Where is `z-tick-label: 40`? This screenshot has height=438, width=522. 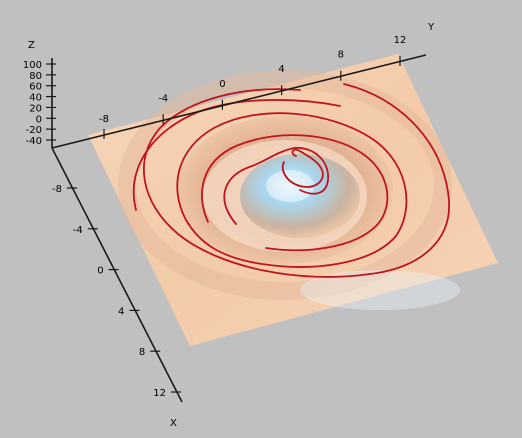 z-tick-label: 40 is located at coordinates (35, 98).